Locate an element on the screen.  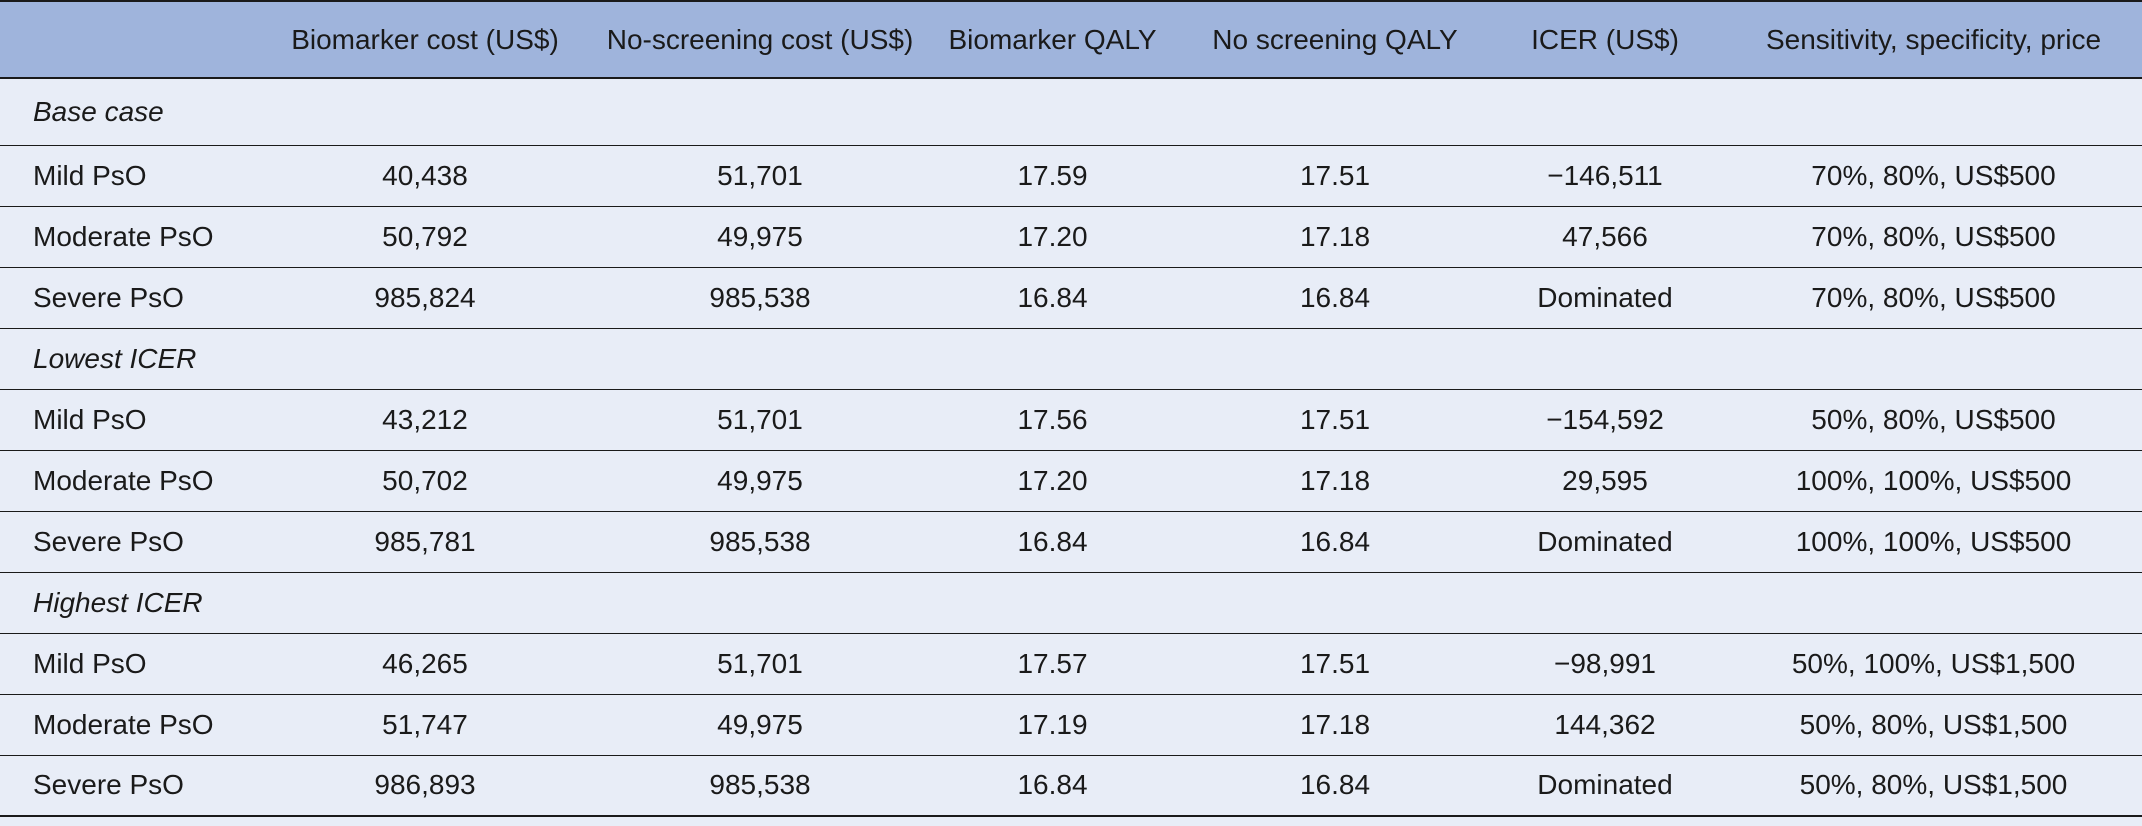
cell-icer: 144,362 is located at coordinates (1605, 725).